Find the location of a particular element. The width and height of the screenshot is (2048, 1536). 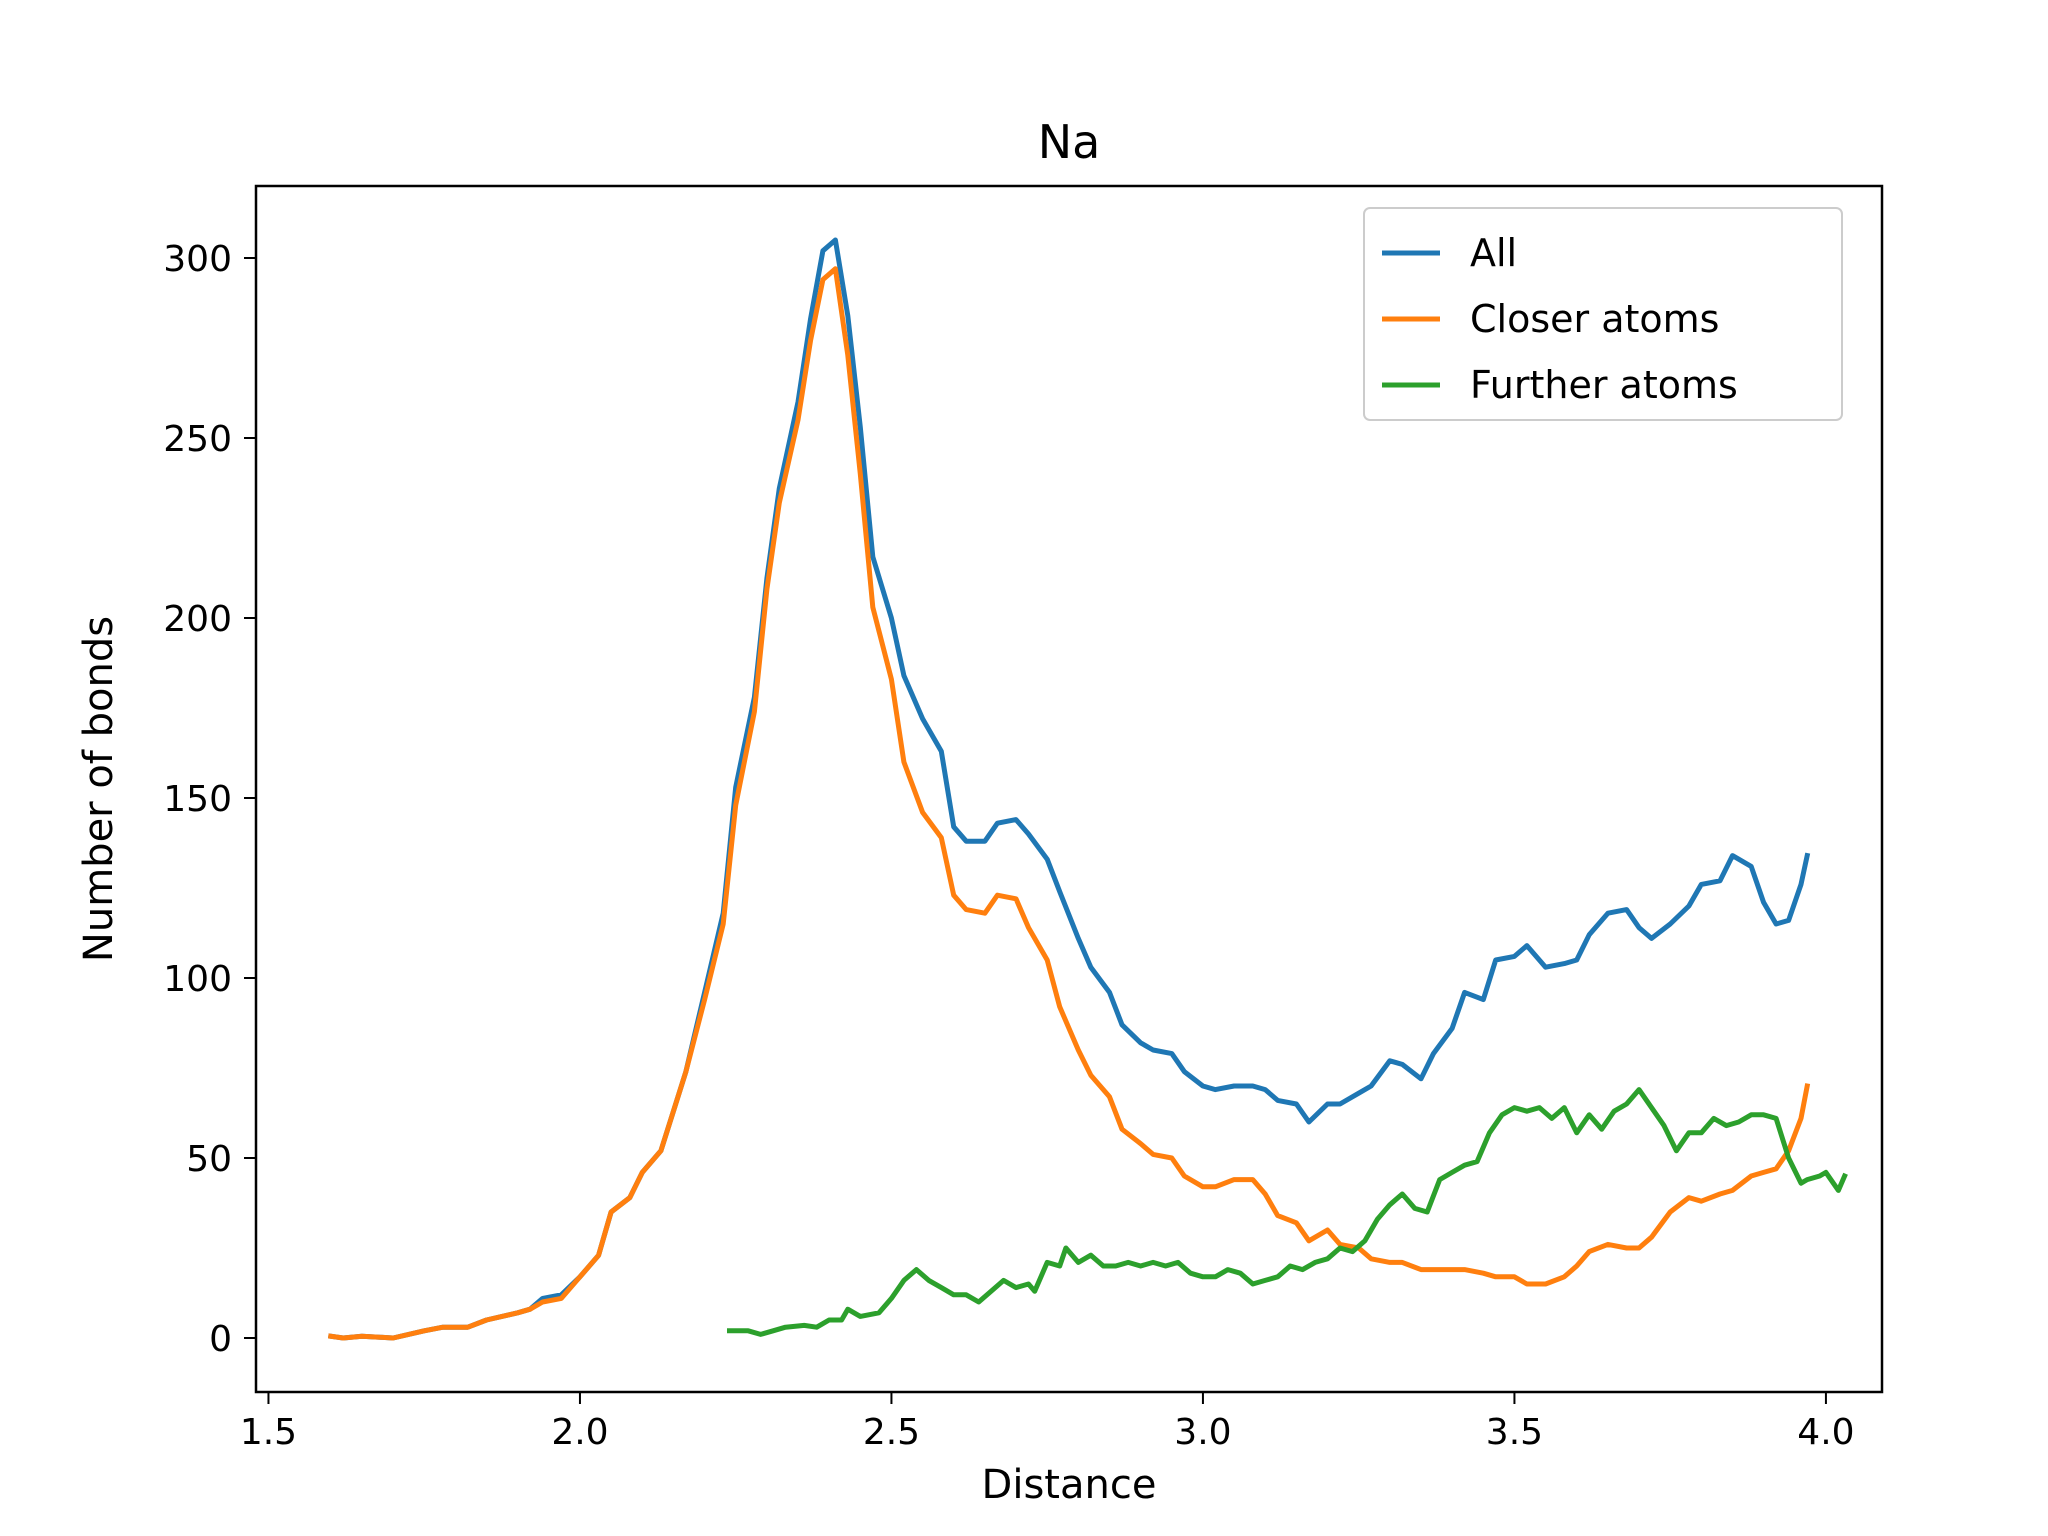

x-tick-label: 4.0 is located at coordinates (1825, 1432).